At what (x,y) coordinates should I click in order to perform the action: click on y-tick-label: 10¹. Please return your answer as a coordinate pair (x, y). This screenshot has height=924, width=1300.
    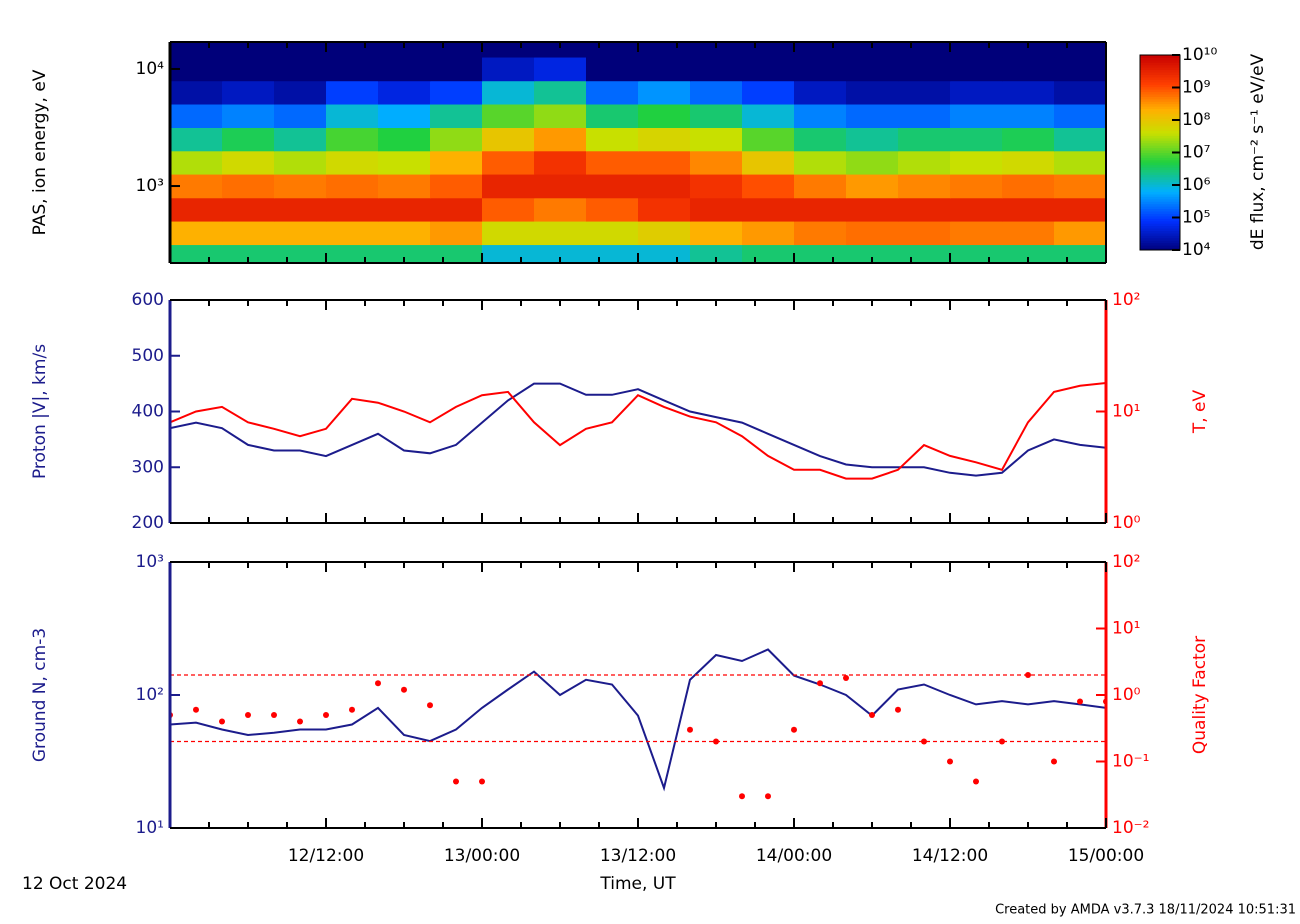
    Looking at the image, I should click on (1126, 629).